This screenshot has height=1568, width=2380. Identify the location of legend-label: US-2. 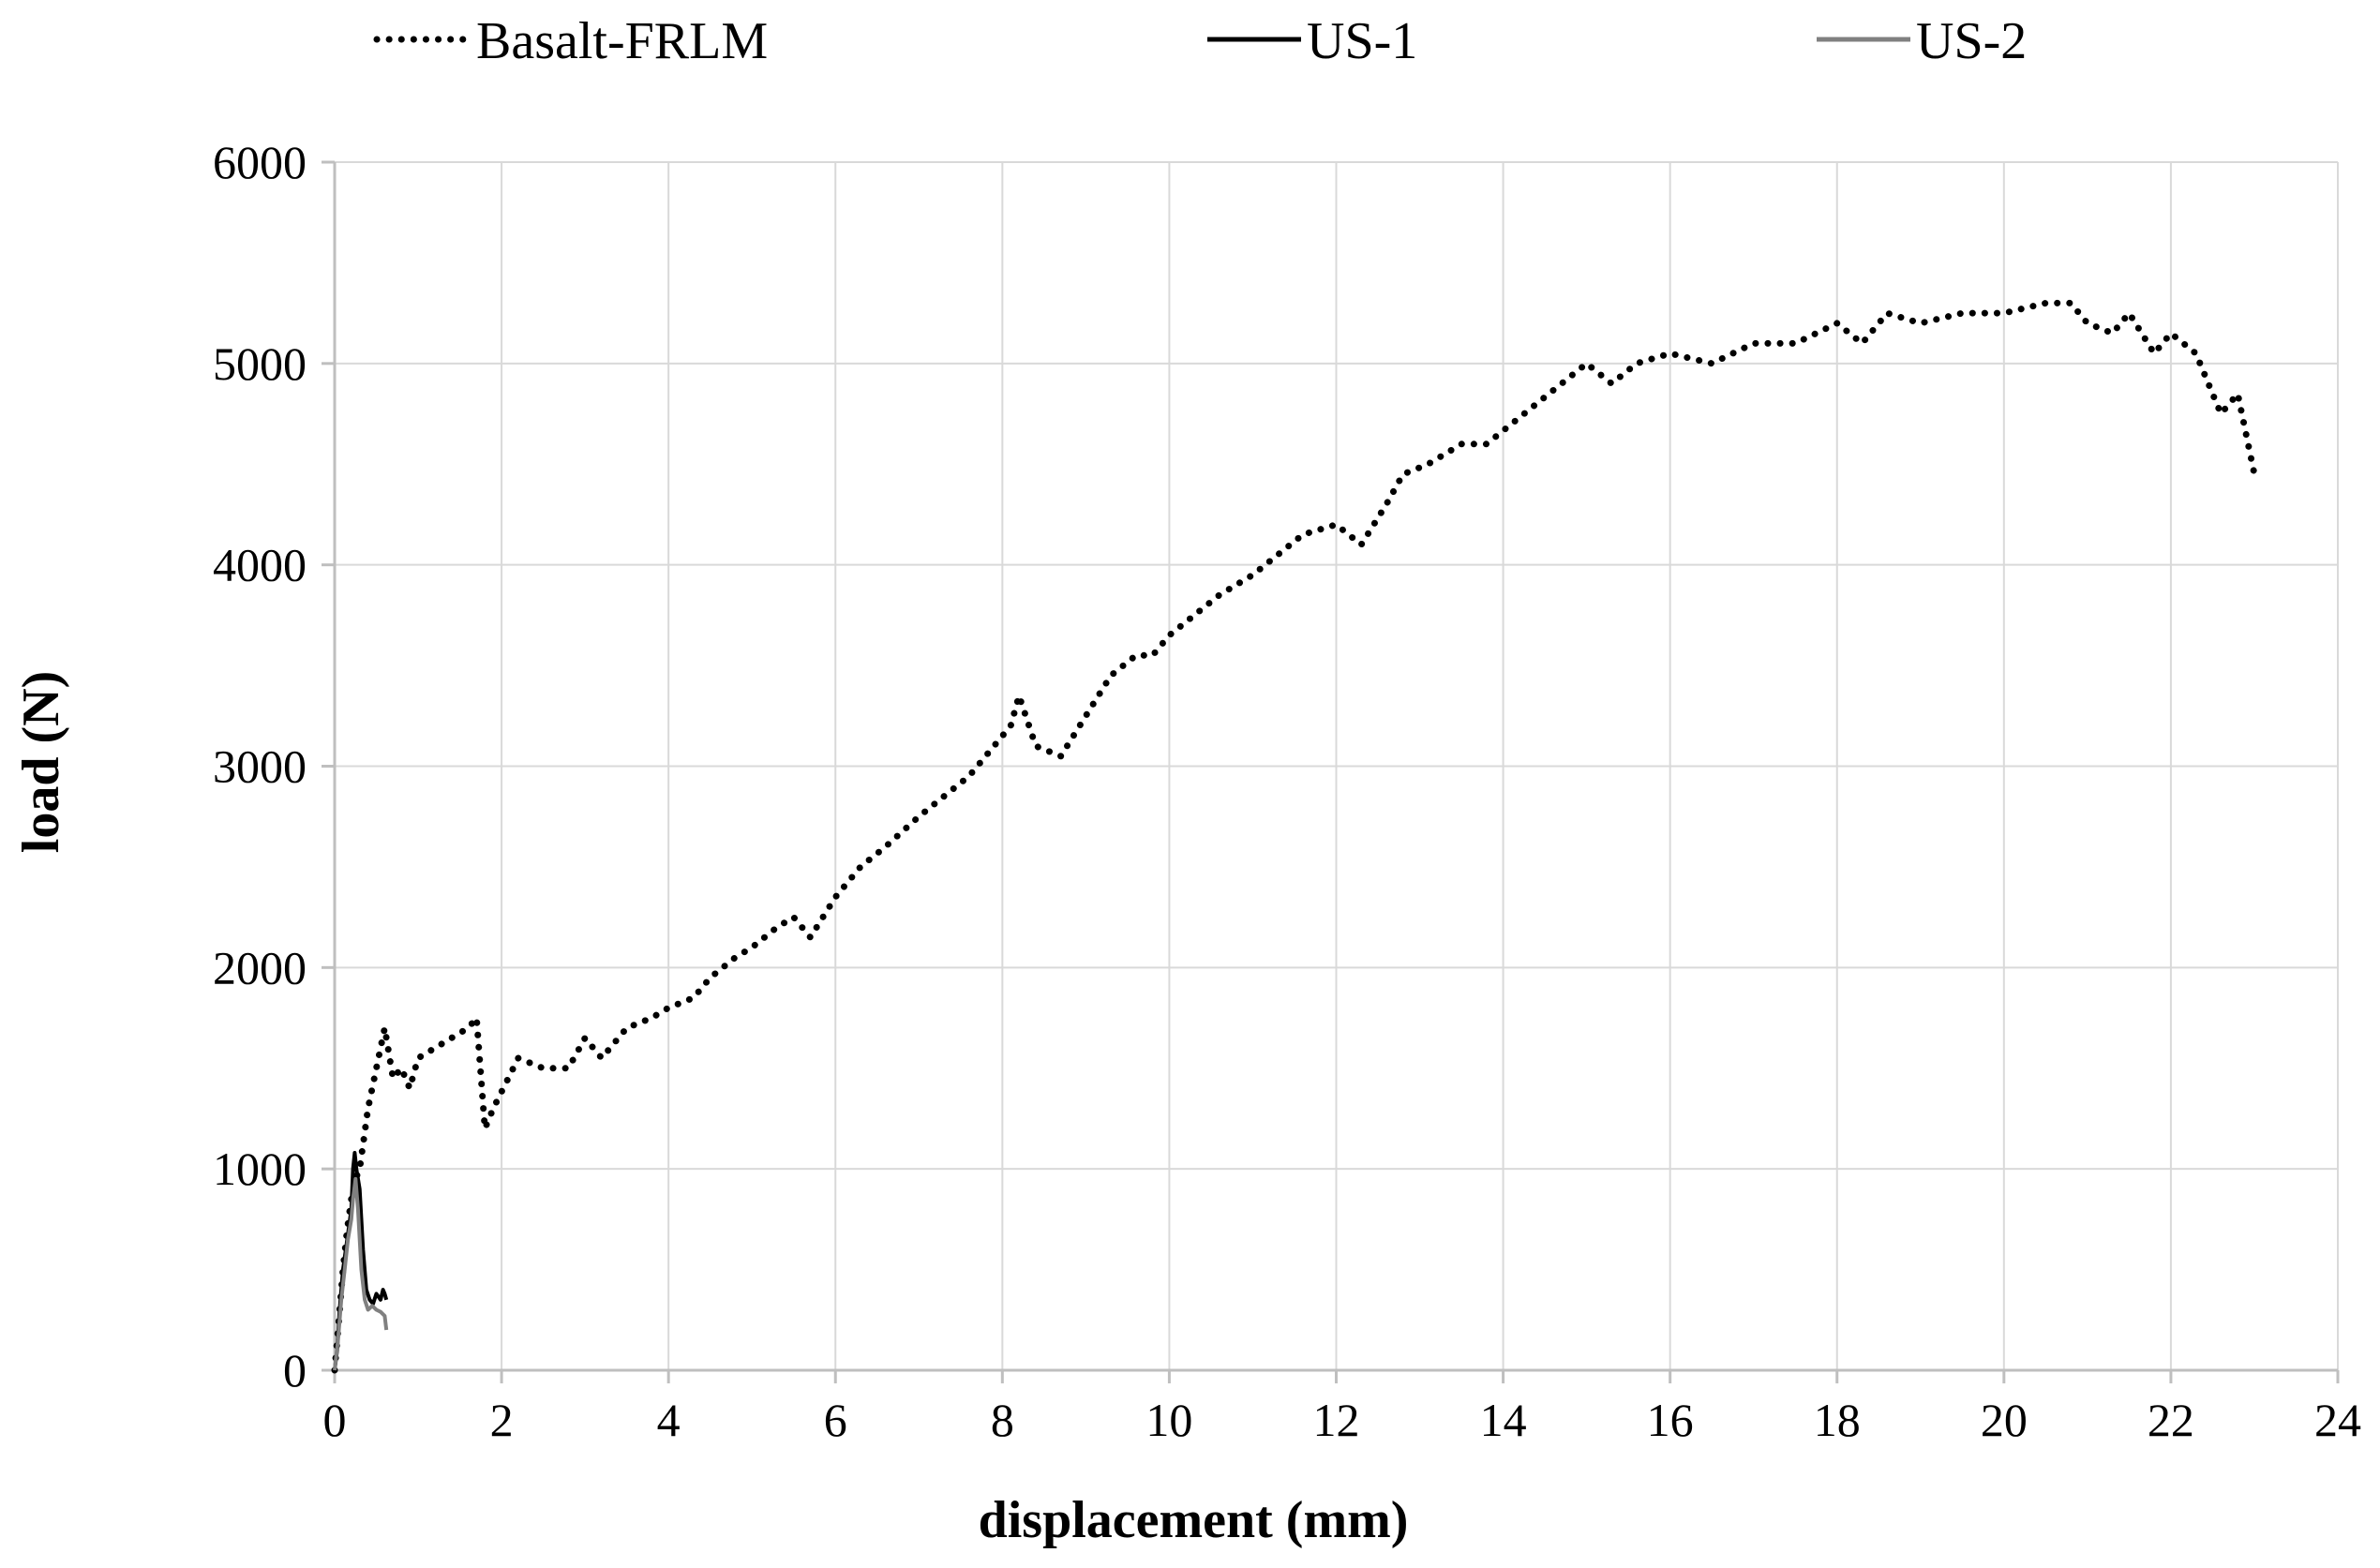
(1971, 41).